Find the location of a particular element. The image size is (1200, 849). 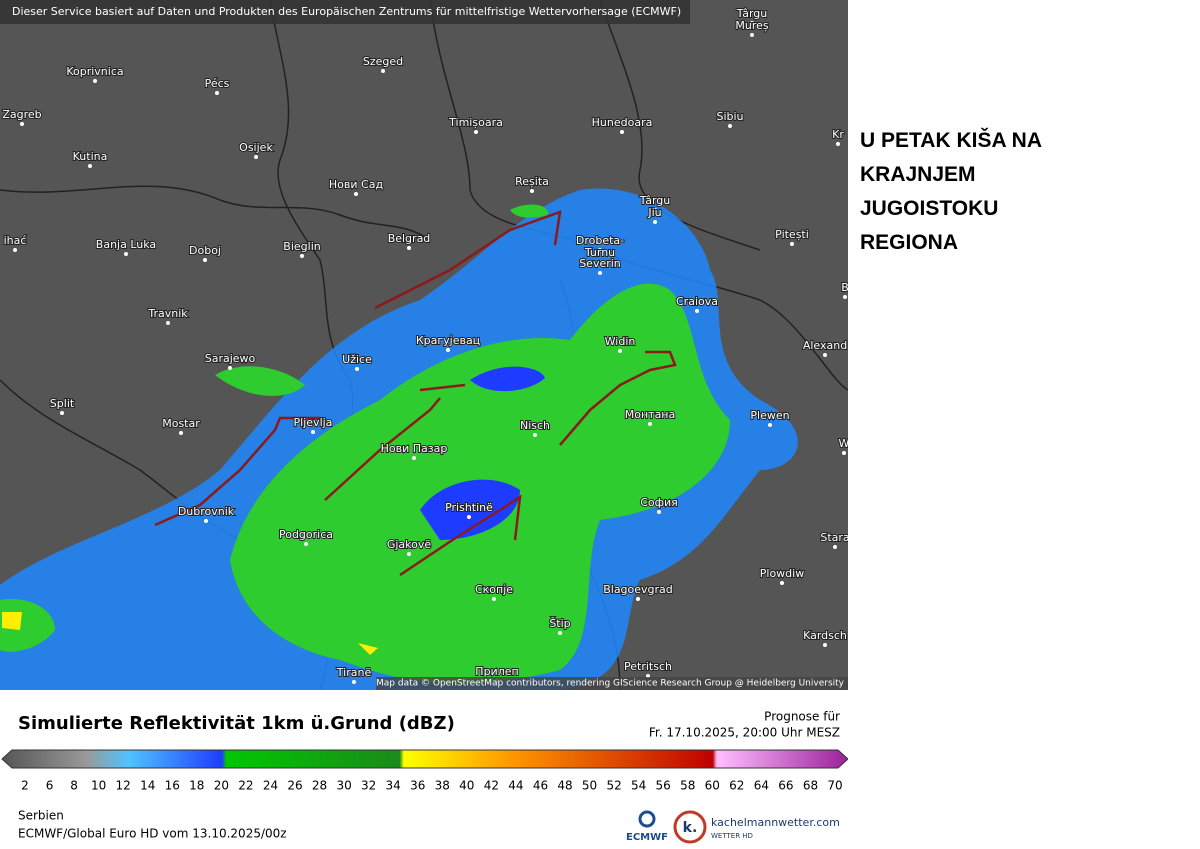

city-label: Koprivnica is located at coordinates (94, 71).